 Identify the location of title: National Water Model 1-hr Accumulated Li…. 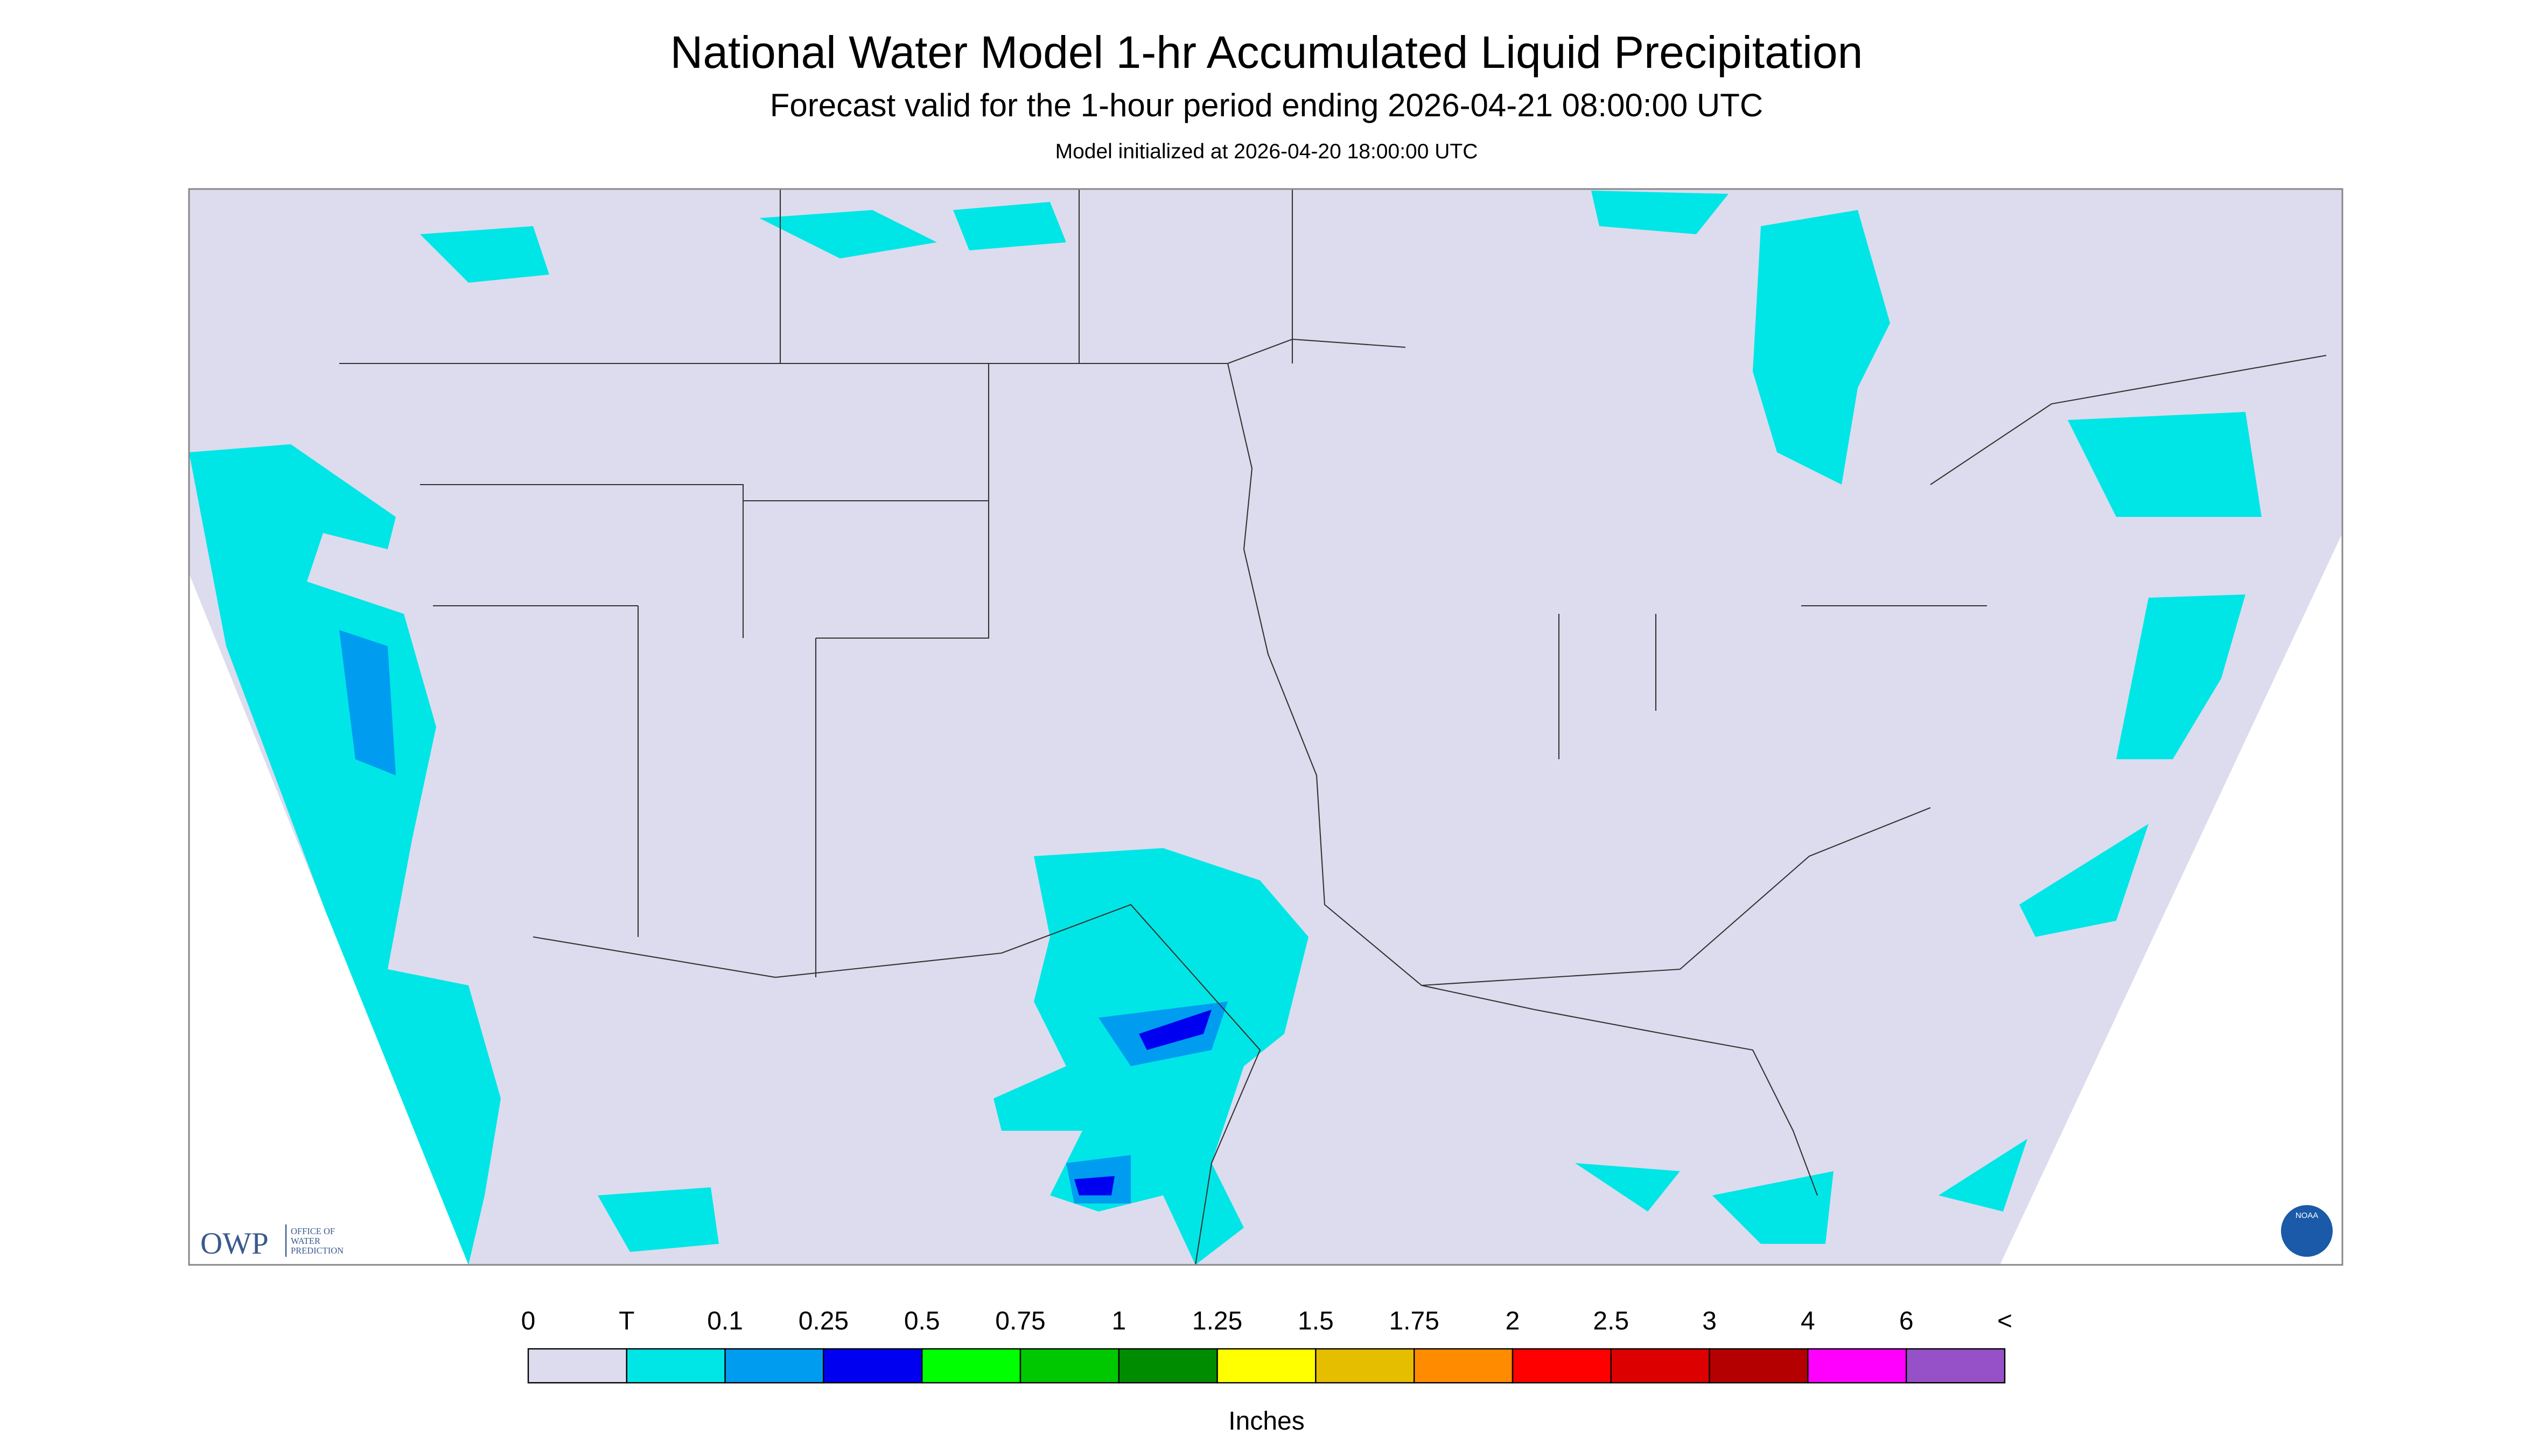
(1266, 52).